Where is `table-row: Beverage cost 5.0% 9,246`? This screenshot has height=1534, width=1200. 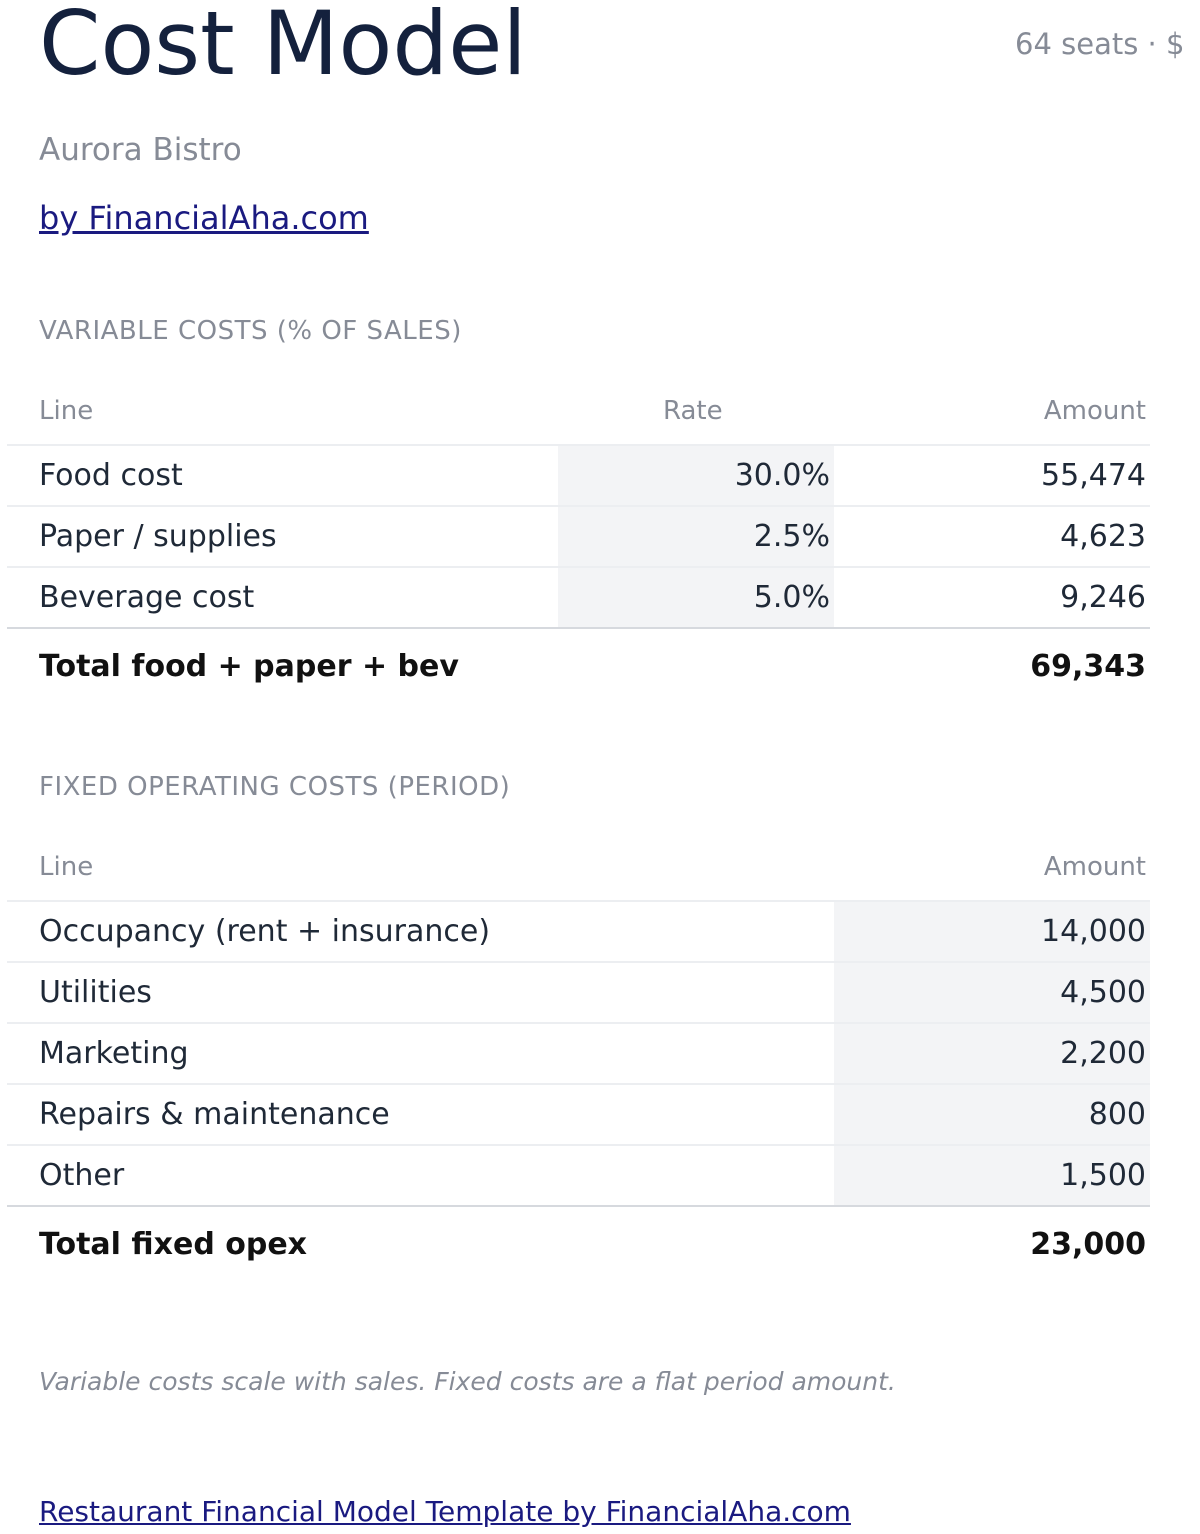 table-row: Beverage cost 5.0% 9,246 is located at coordinates (578, 596).